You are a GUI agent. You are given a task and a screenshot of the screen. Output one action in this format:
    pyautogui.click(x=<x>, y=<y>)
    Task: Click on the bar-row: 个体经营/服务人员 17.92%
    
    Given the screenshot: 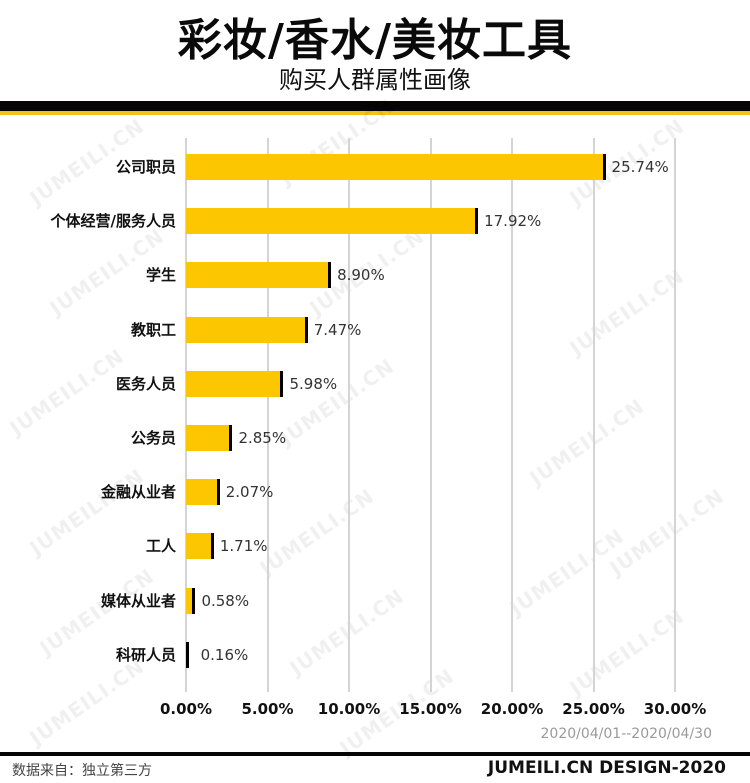 What is the action you would take?
    pyautogui.click(x=375, y=221)
    